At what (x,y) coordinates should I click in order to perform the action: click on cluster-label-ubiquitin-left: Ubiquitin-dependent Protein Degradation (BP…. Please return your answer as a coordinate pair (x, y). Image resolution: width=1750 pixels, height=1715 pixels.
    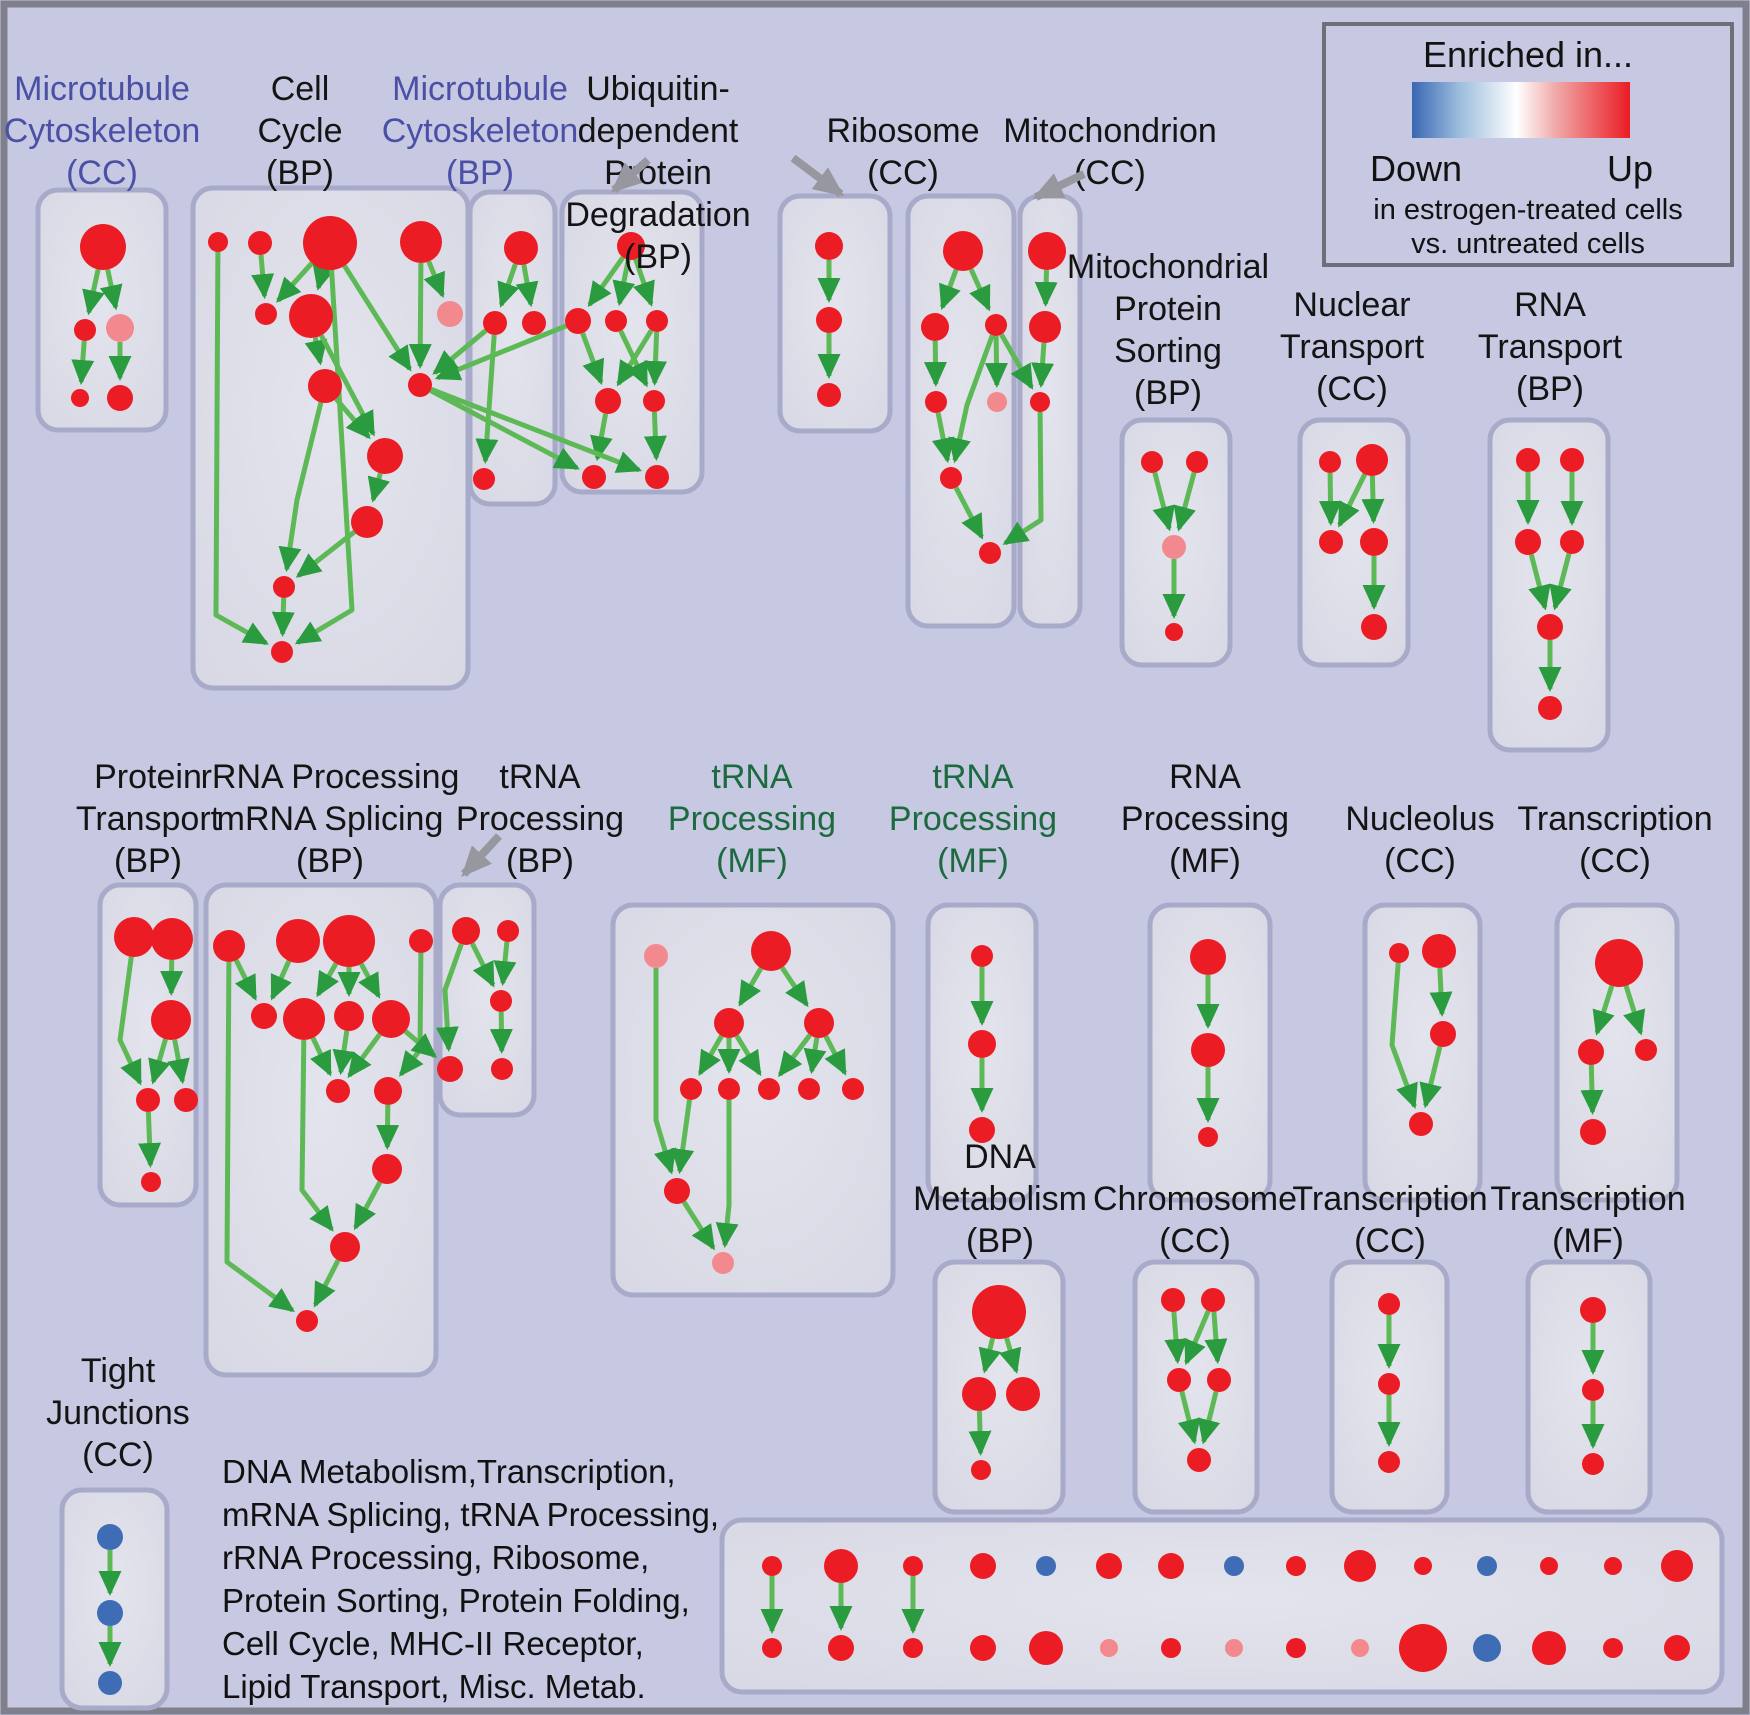
    Looking at the image, I should click on (657, 173).